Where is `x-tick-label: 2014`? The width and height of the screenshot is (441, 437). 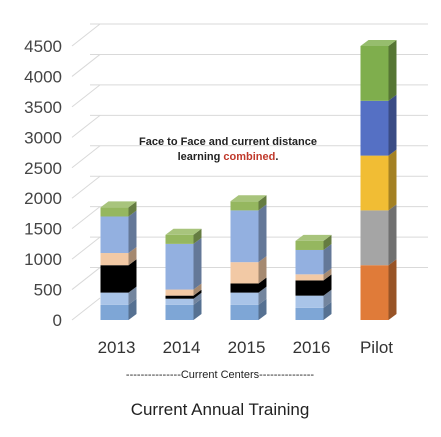
x-tick-label: 2014 is located at coordinates (182, 347).